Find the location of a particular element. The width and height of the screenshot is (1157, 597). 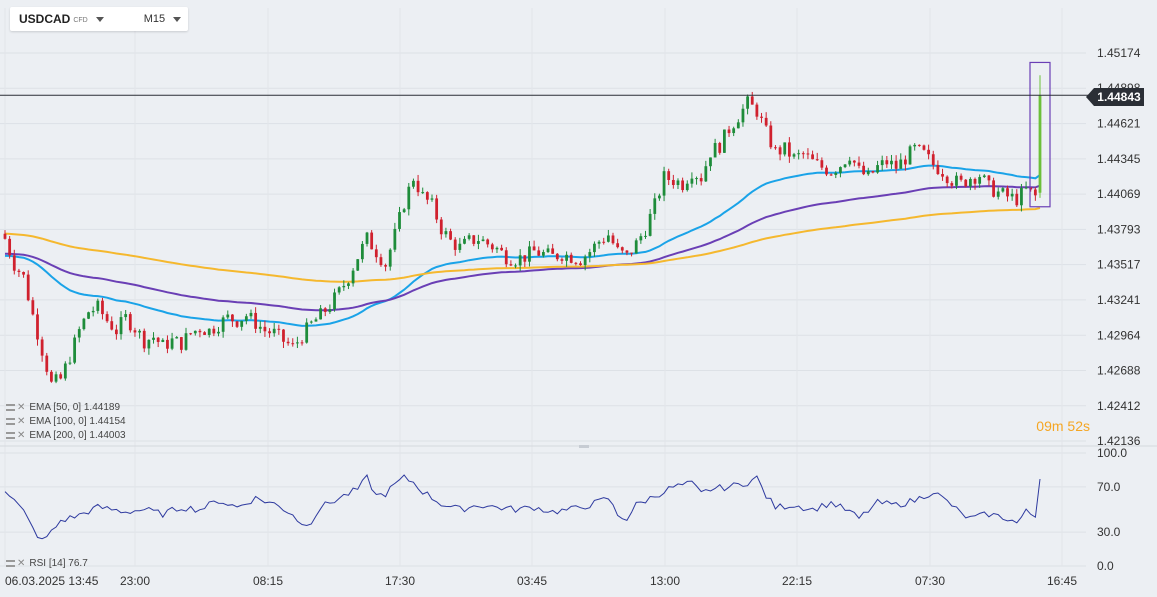

symbol-selector: USDCAD CFD M15 is located at coordinates (99, 19).